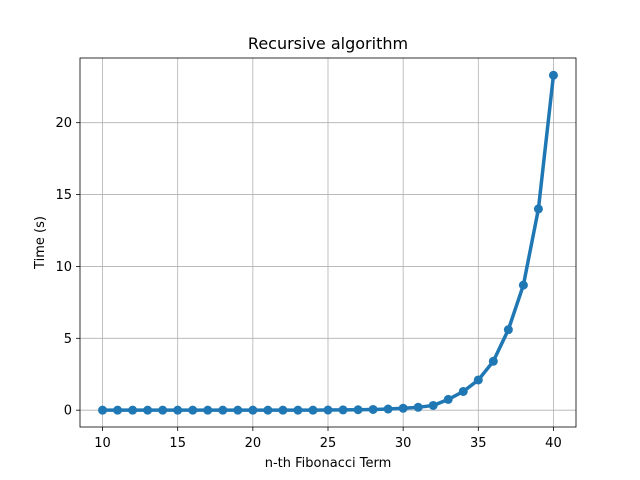  Describe the element at coordinates (253, 443) in the screenshot. I see `x-tick-label: 20` at that location.